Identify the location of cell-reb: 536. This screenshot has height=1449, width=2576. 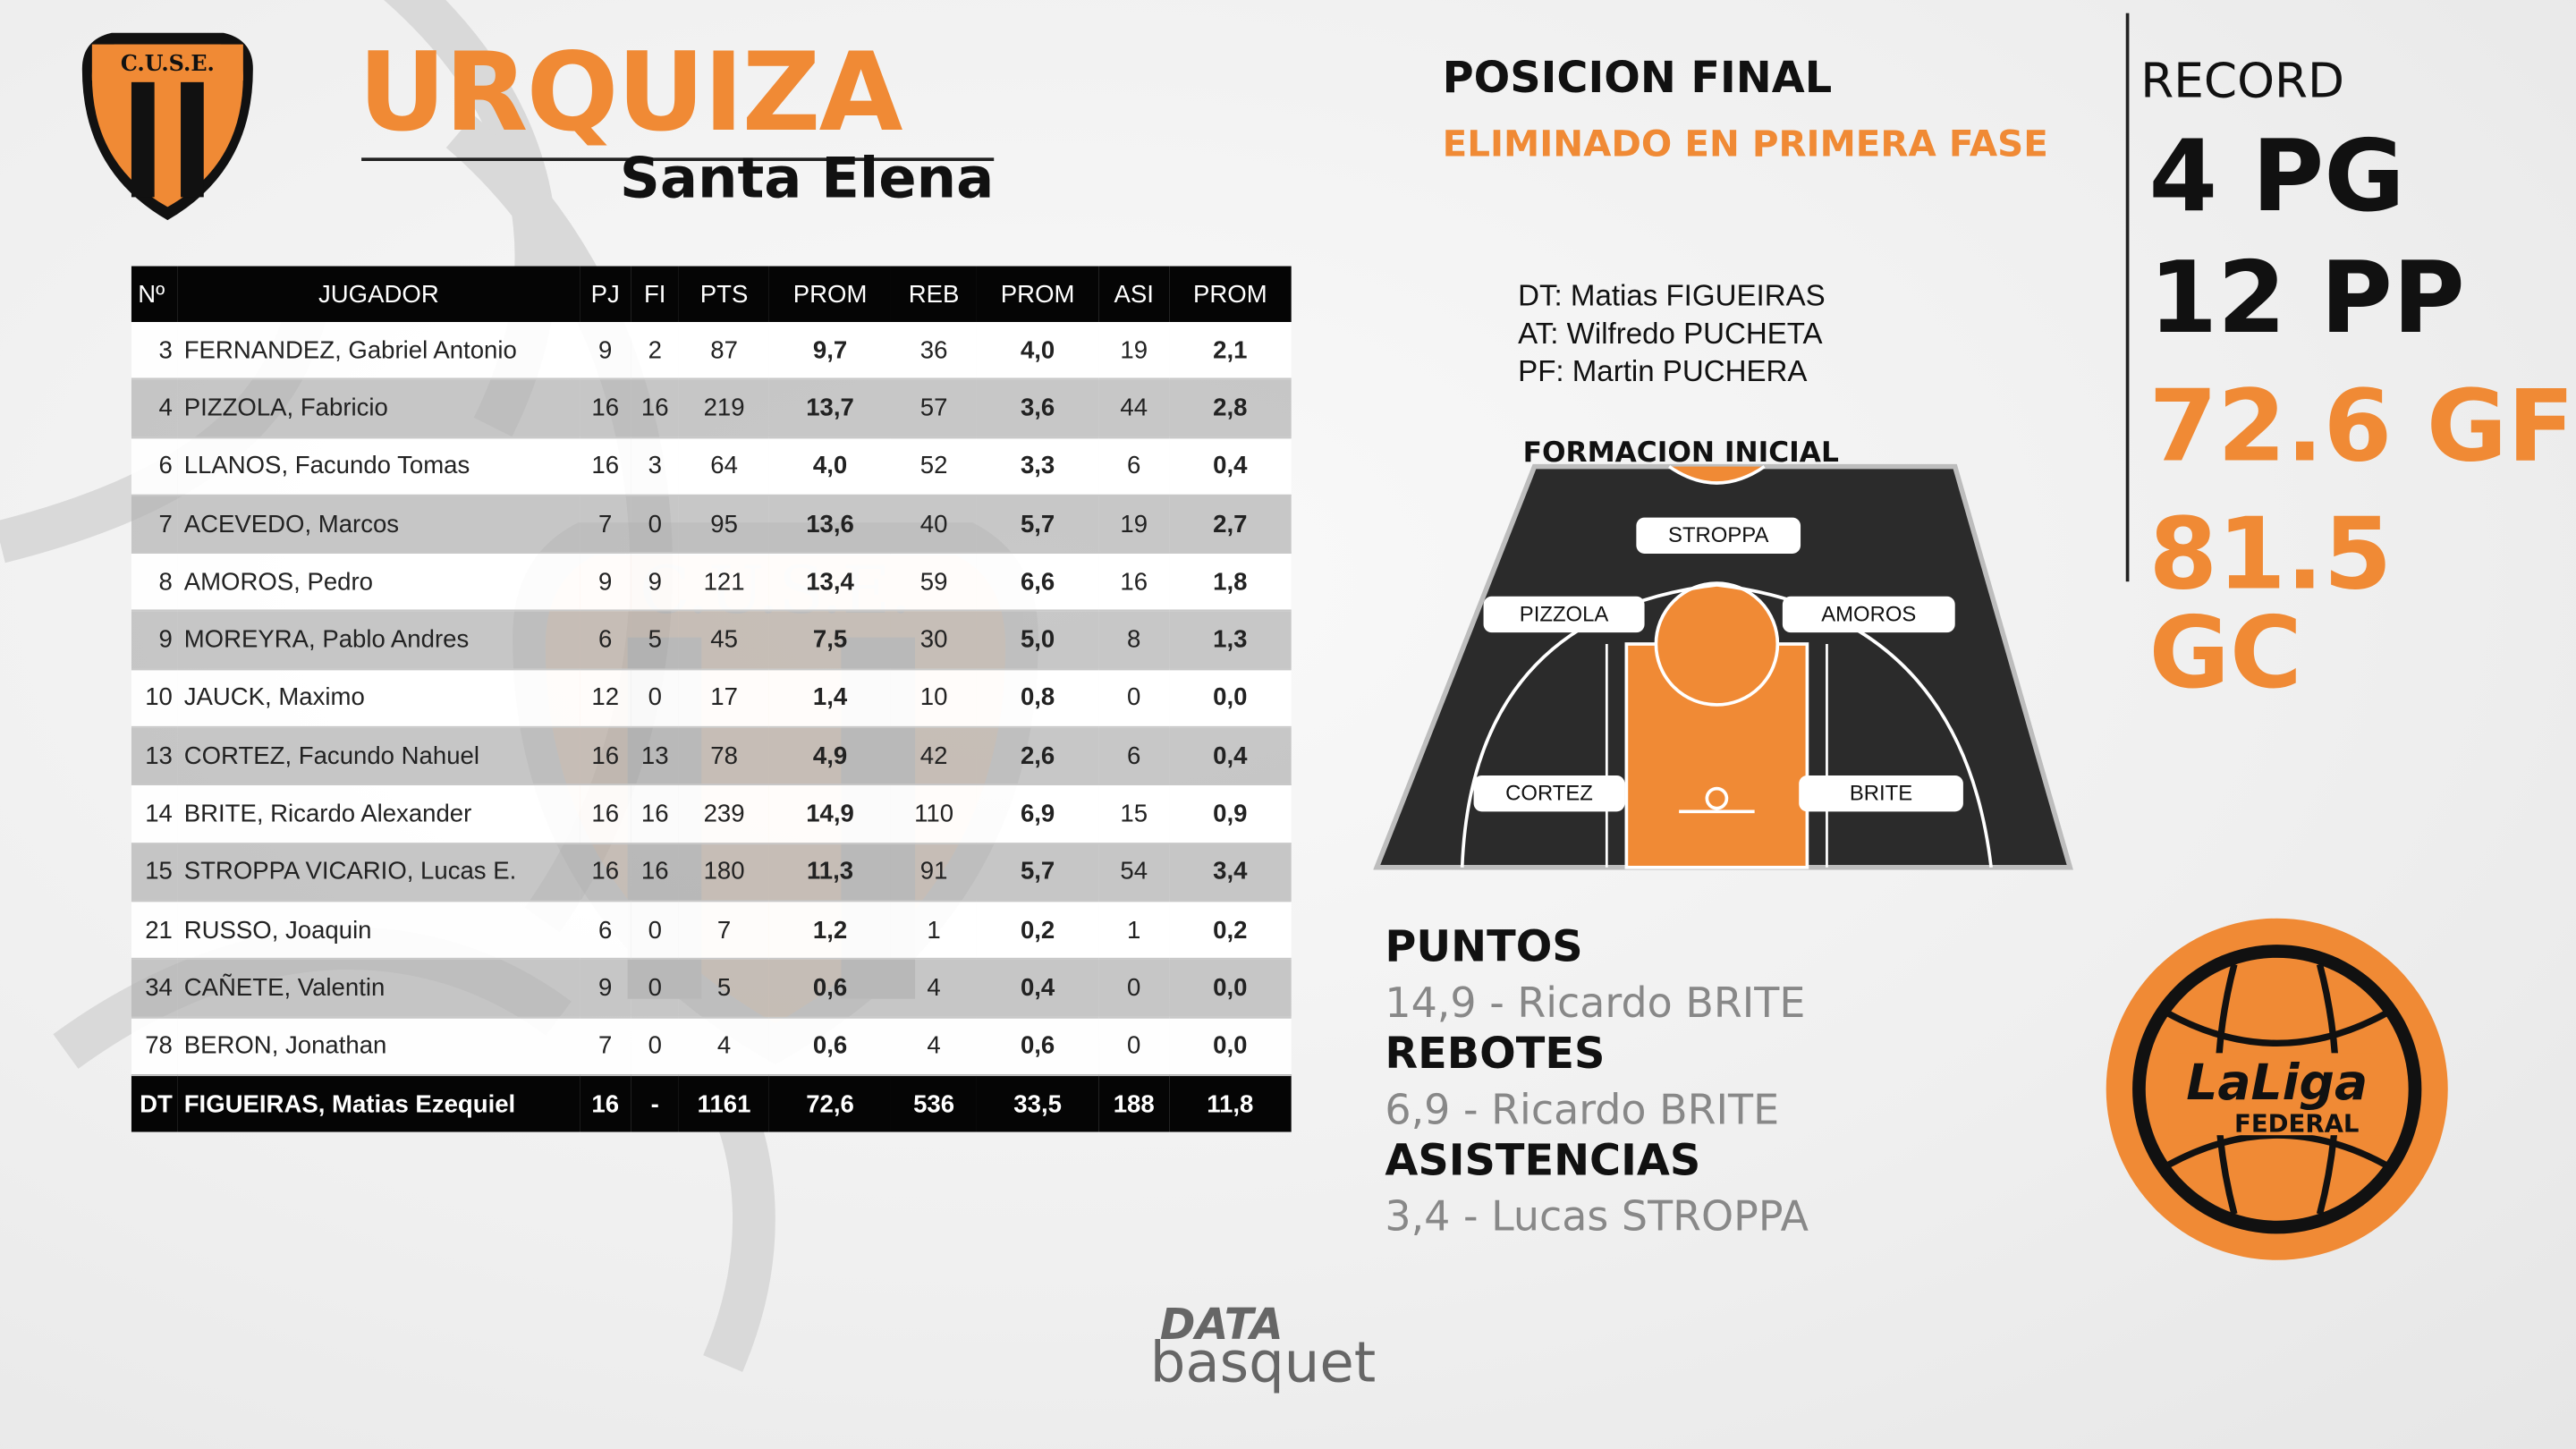
(934, 1103).